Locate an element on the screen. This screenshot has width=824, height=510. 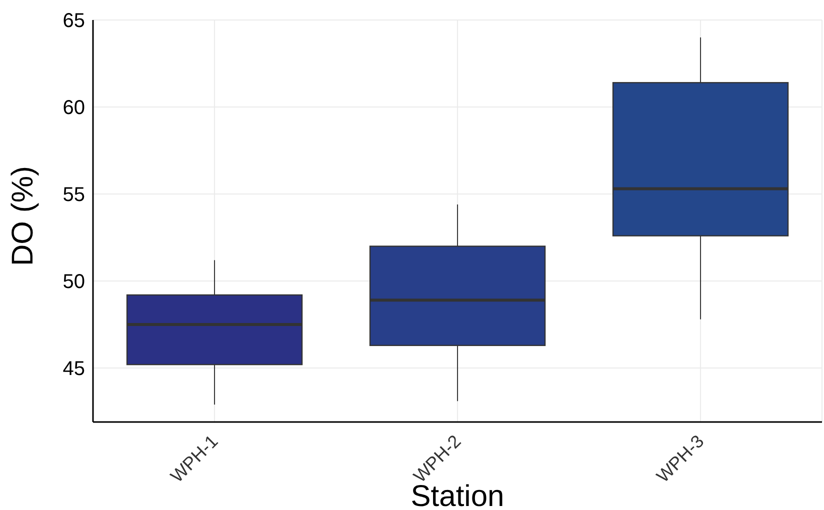
x-axis-title: Station is located at coordinates (457, 495).